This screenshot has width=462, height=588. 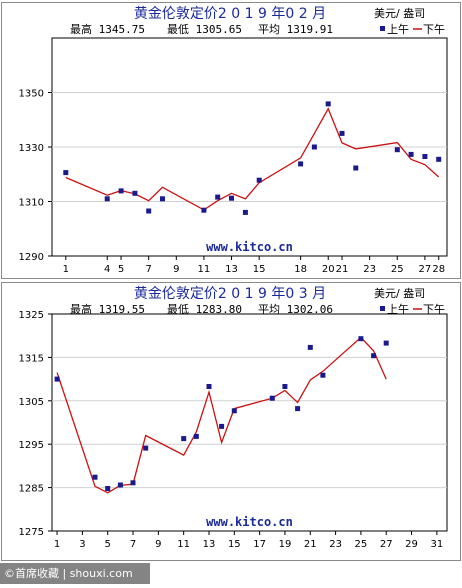 I want to click on chart-2-x-tick-label: 3, so click(x=82, y=544).